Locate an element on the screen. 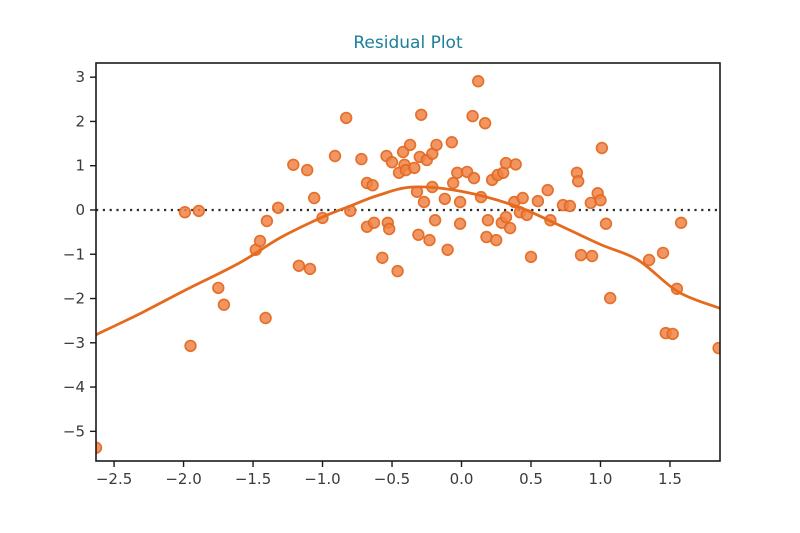  x-tick-label: 0.0 is located at coordinates (462, 479).